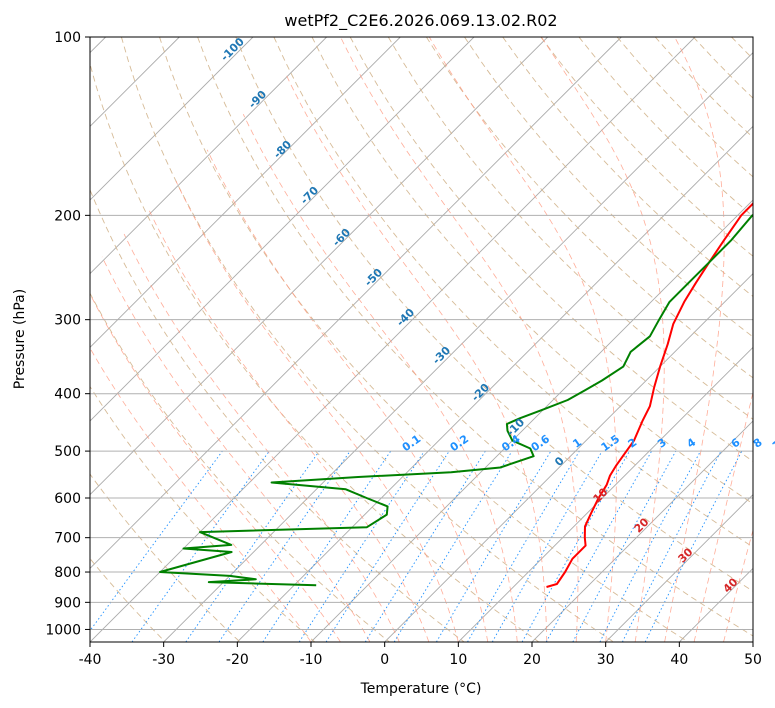 The height and width of the screenshot is (708, 775). What do you see at coordinates (420, 655) in the screenshot?
I see `x-axis: -40 -30 -20 -10 0 10 20 30 40 50` at bounding box center [420, 655].